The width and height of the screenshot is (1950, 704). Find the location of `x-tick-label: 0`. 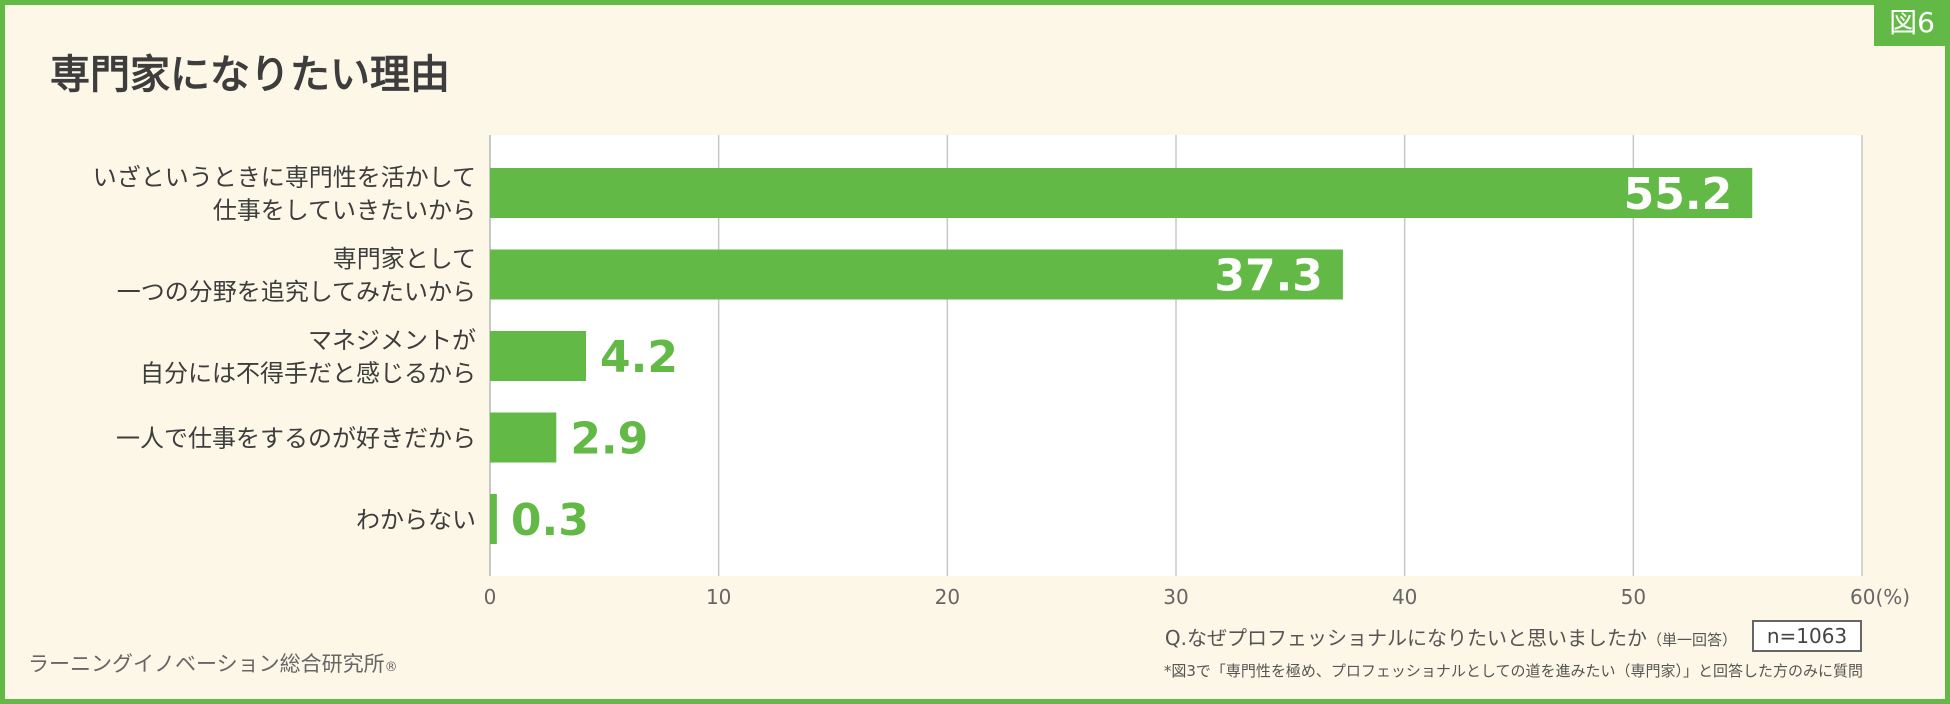

x-tick-label: 0 is located at coordinates (490, 597).